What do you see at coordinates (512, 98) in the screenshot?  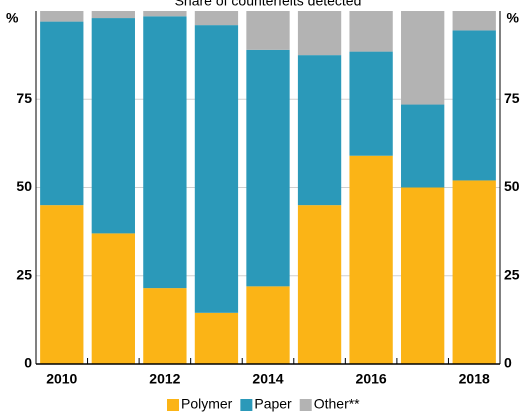 I see `y2-tick-label: 75` at bounding box center [512, 98].